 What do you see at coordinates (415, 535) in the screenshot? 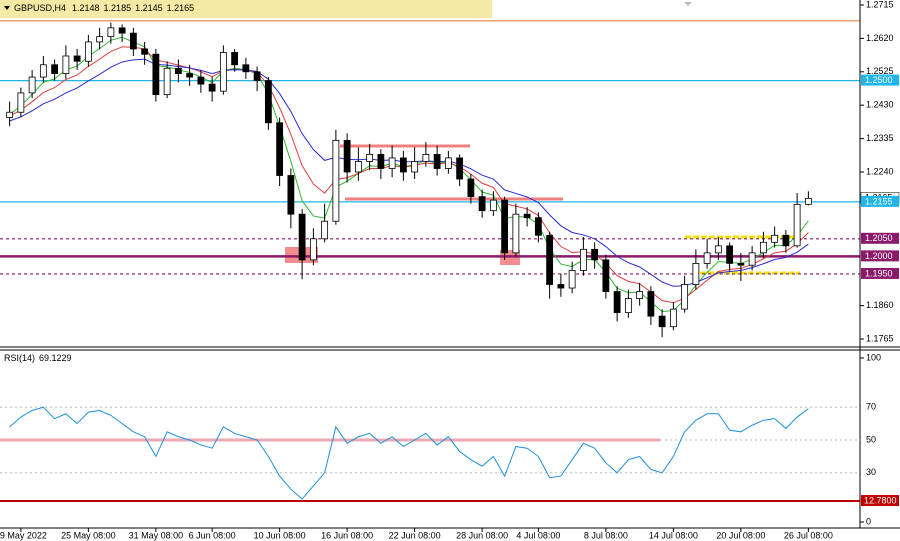
I see `x-tick-label: 22 Jun 08:00` at bounding box center [415, 535].